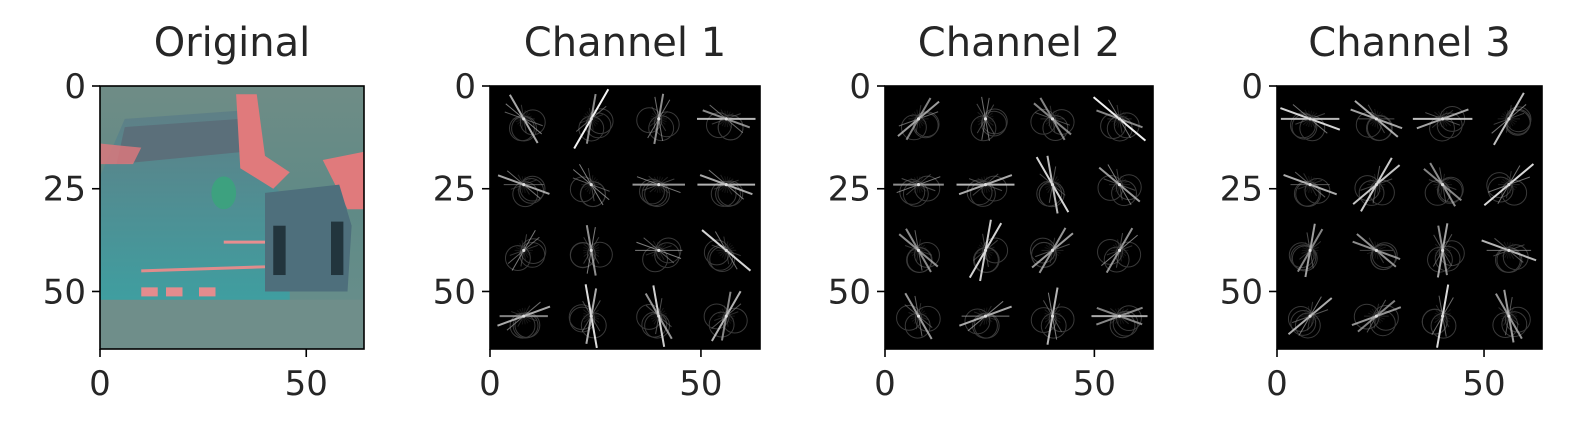 The image size is (1596, 439). What do you see at coordinates (1019, 43) in the screenshot?
I see `subplot-title: Channel 2` at bounding box center [1019, 43].